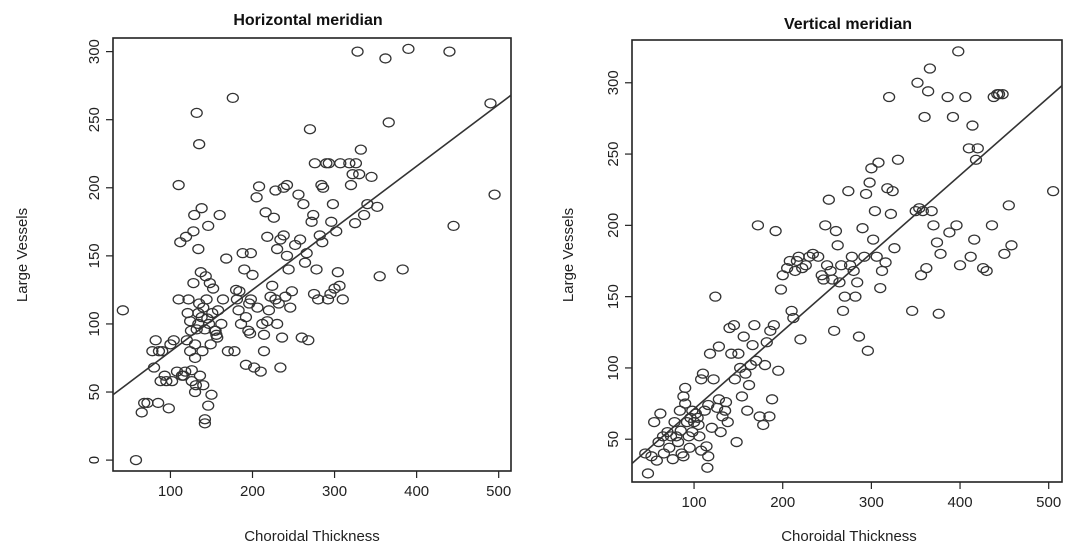  I want to click on y-tick-label: 150, so click(94, 255).